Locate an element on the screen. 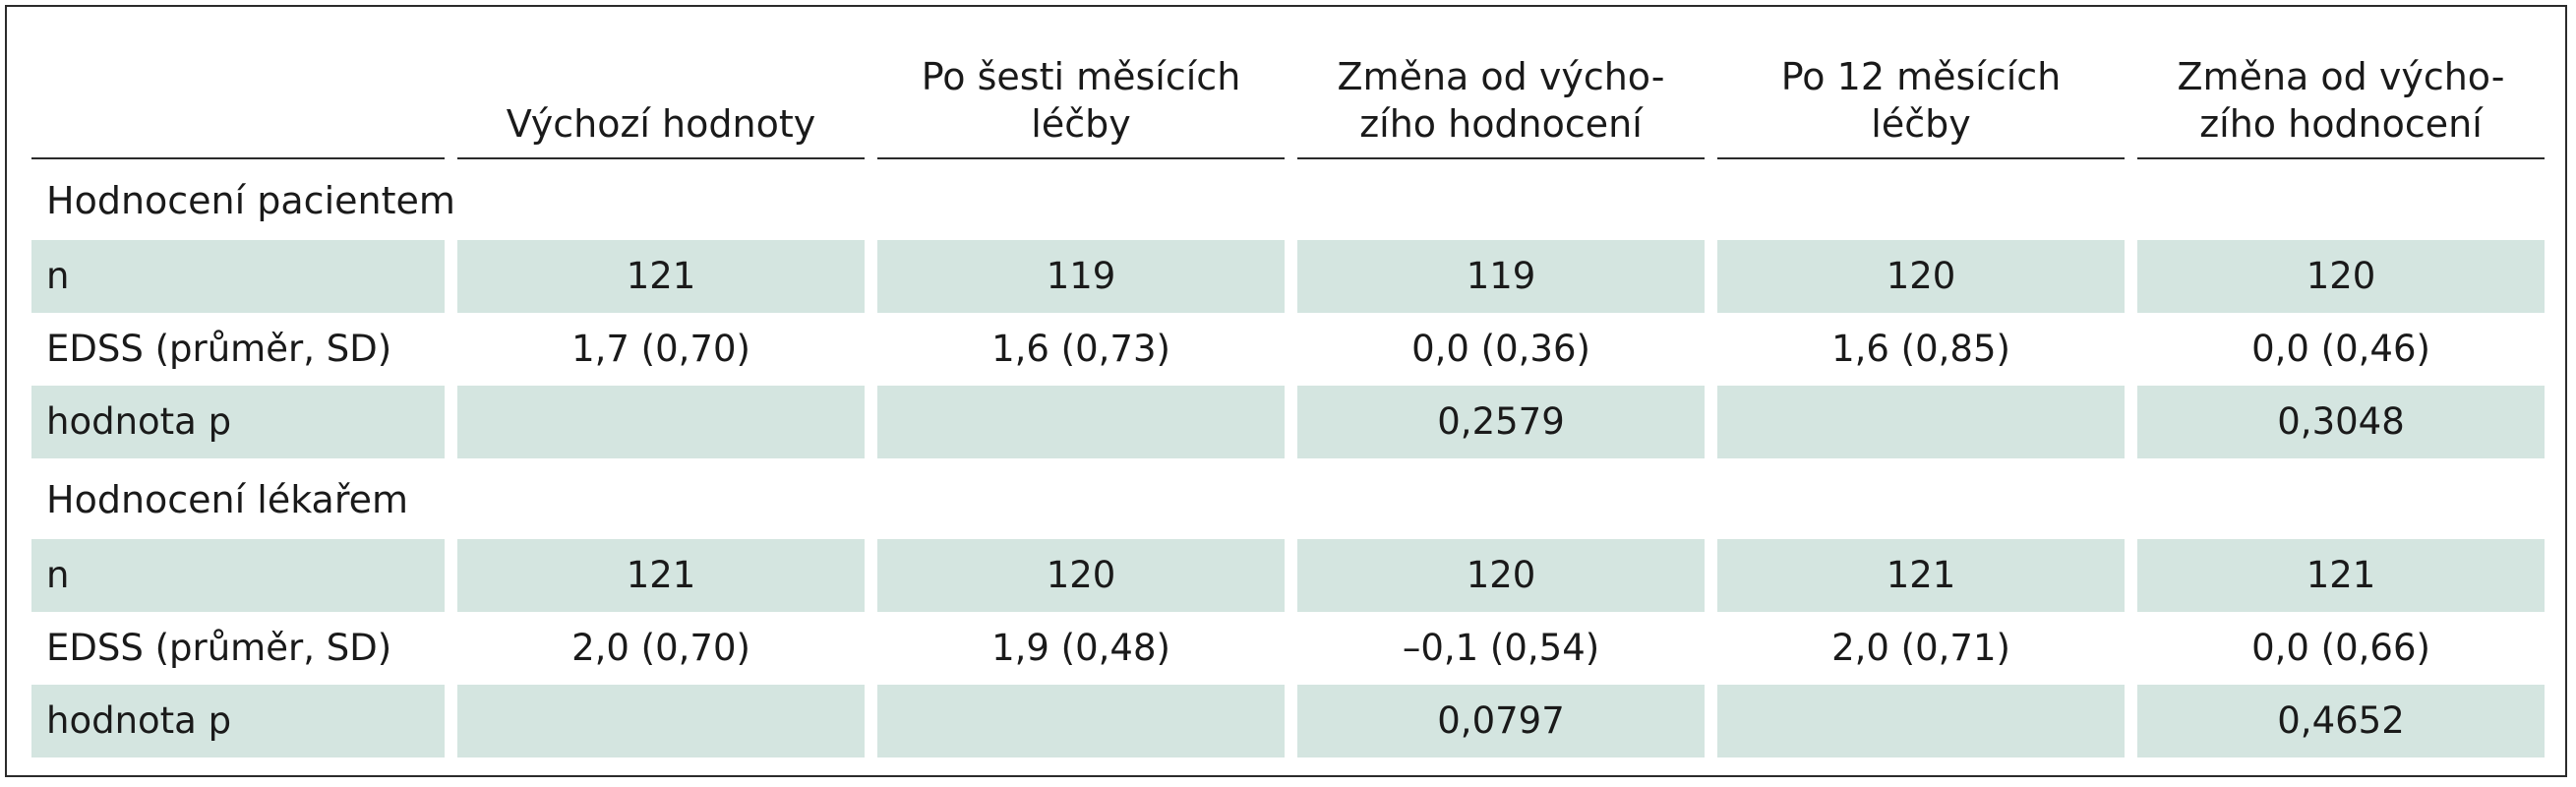 The width and height of the screenshot is (2576, 787). table-row: hodnota p 0,2579 0,3048 is located at coordinates (1288, 422).